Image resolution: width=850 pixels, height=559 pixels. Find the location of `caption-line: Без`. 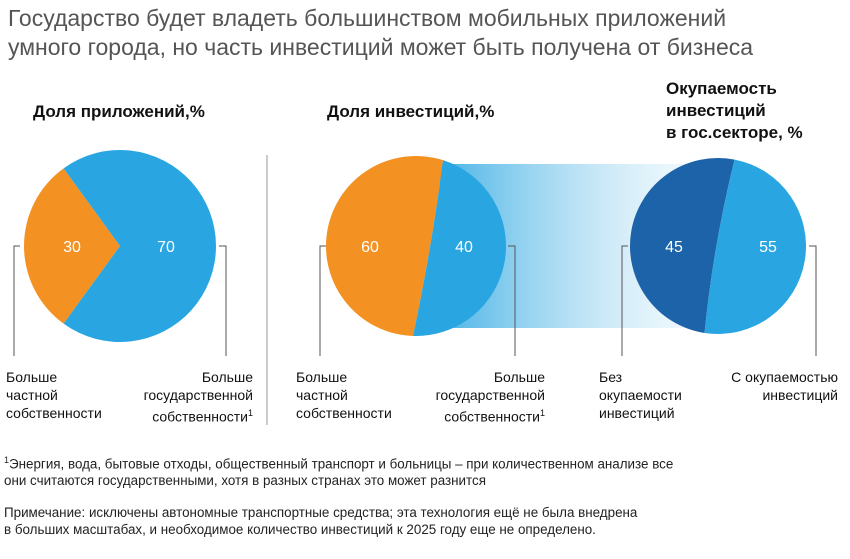

caption-line: Без is located at coordinates (611, 377).